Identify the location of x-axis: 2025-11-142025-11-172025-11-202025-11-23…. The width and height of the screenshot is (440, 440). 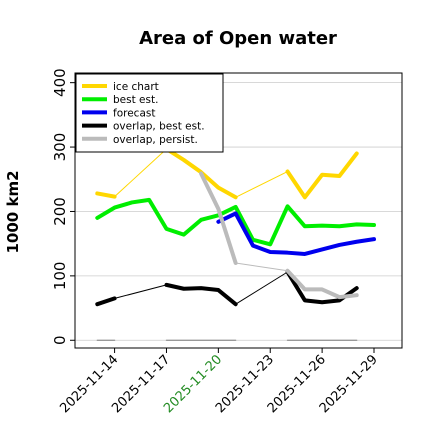
(219, 382).